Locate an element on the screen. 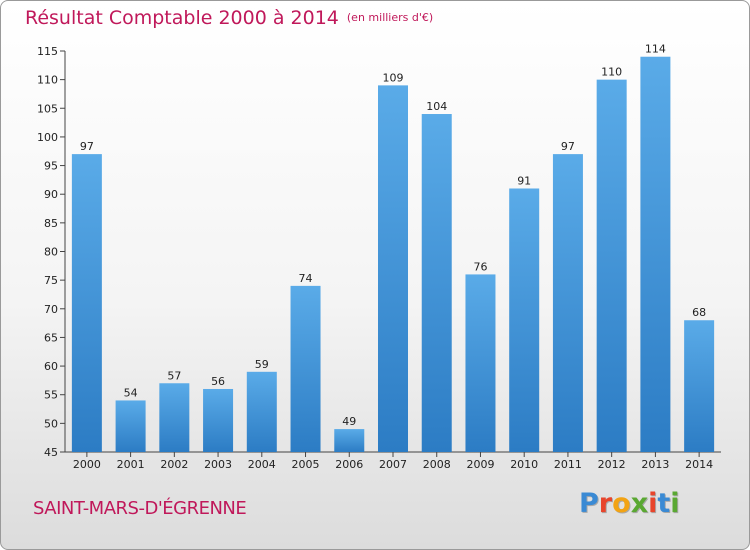  proxiti-logo: Proxiti is located at coordinates (629, 503).